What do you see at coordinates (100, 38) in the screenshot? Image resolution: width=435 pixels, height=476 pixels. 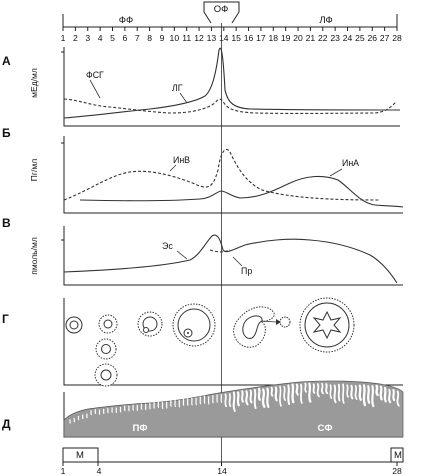 I see `day-label: 4` at bounding box center [100, 38].